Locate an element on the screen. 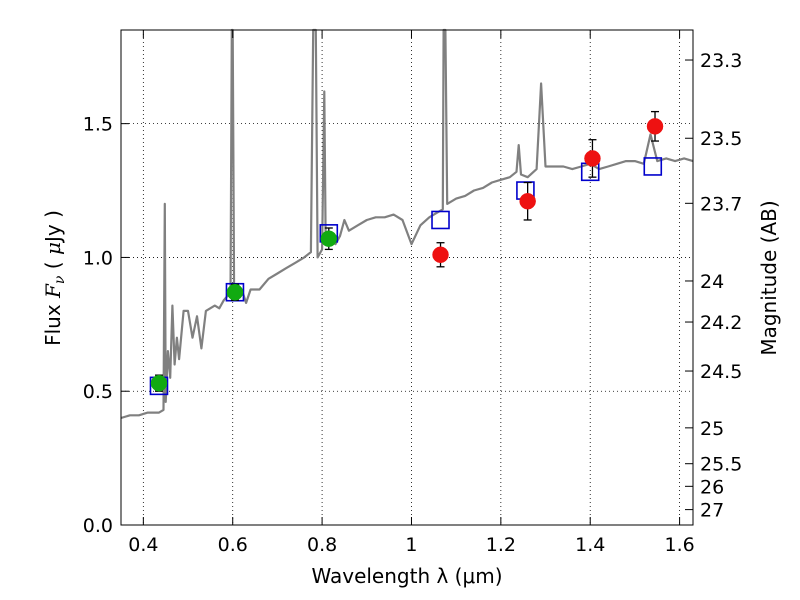  y-axis-label: Flux Fν ( μJy ) is located at coordinates (54, 278).